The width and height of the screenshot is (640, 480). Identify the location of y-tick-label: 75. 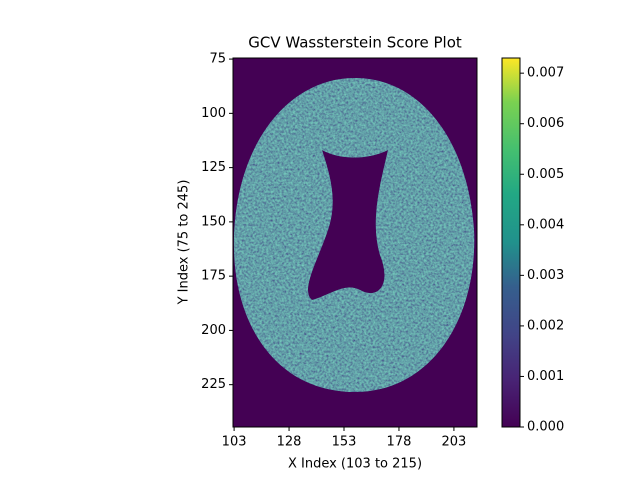
(217, 59).